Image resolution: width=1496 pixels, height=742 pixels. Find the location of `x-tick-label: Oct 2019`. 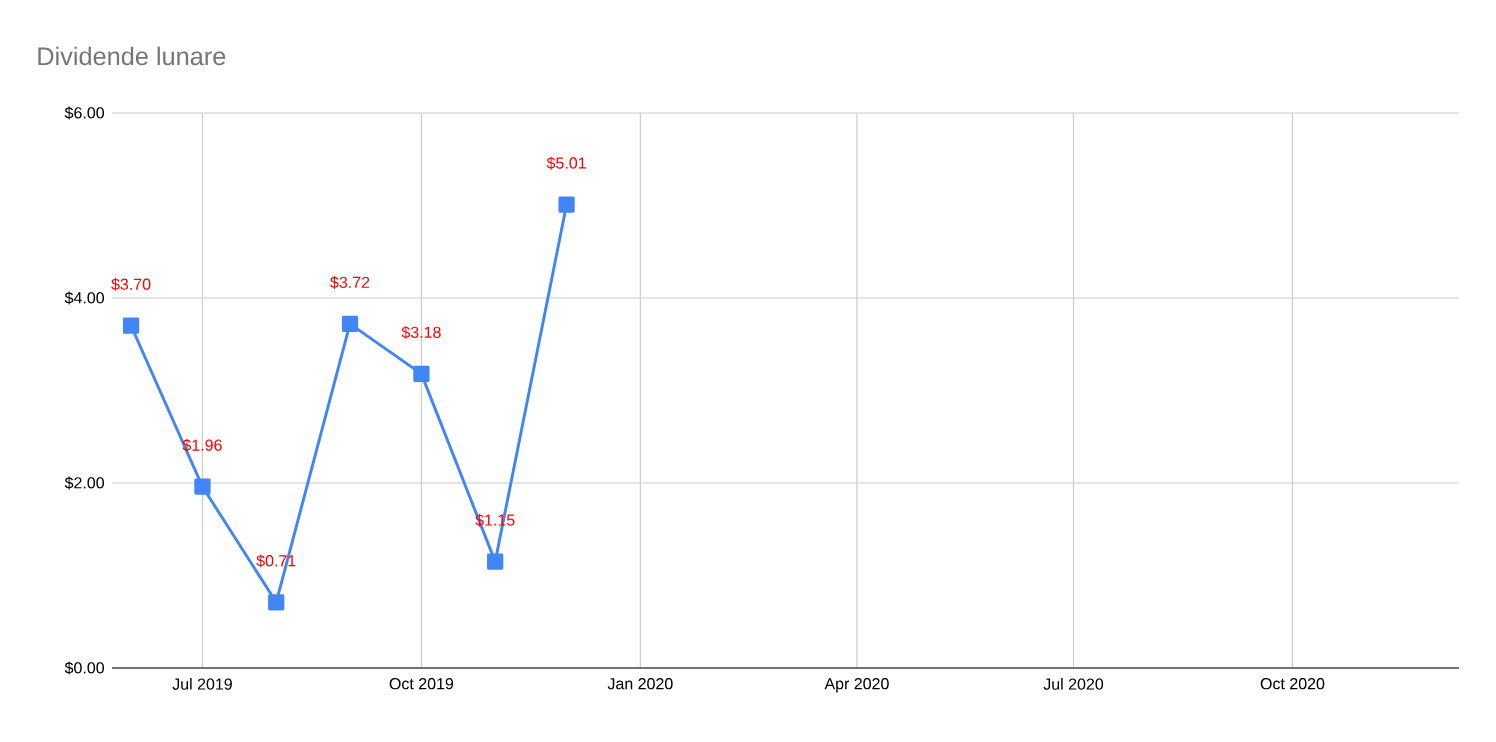

x-tick-label: Oct 2019 is located at coordinates (421, 684).